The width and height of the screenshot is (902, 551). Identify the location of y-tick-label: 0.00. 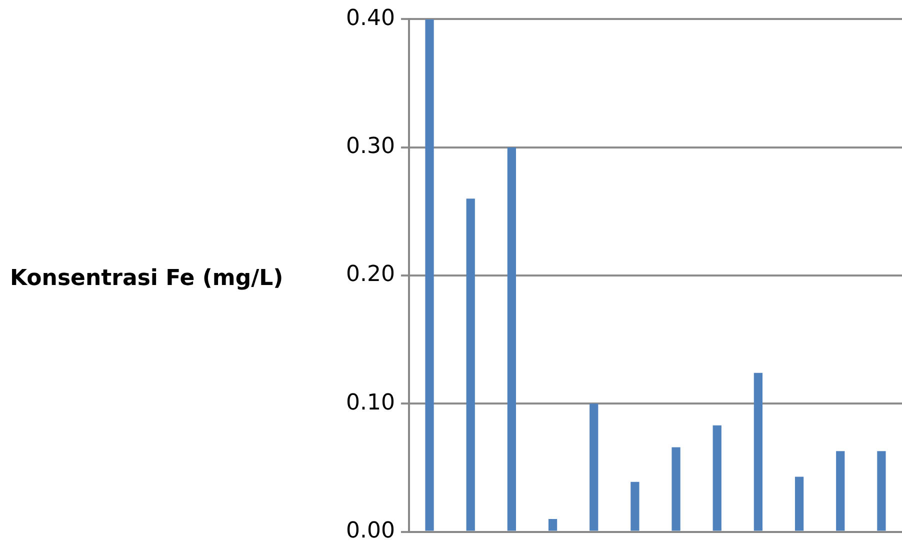
(370, 531).